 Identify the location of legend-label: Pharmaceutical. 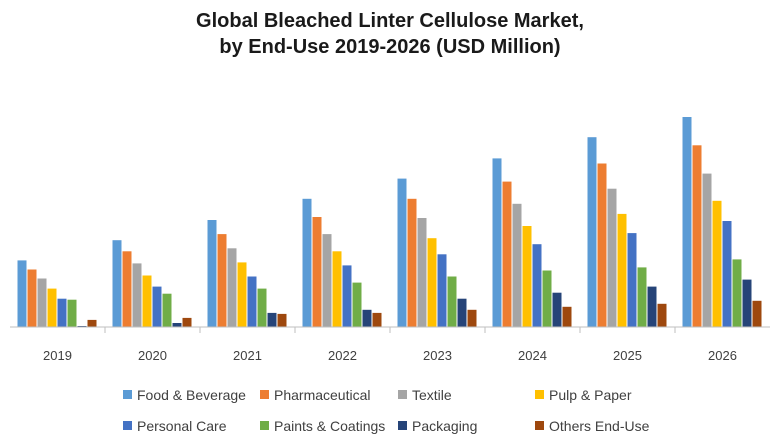
(322, 395).